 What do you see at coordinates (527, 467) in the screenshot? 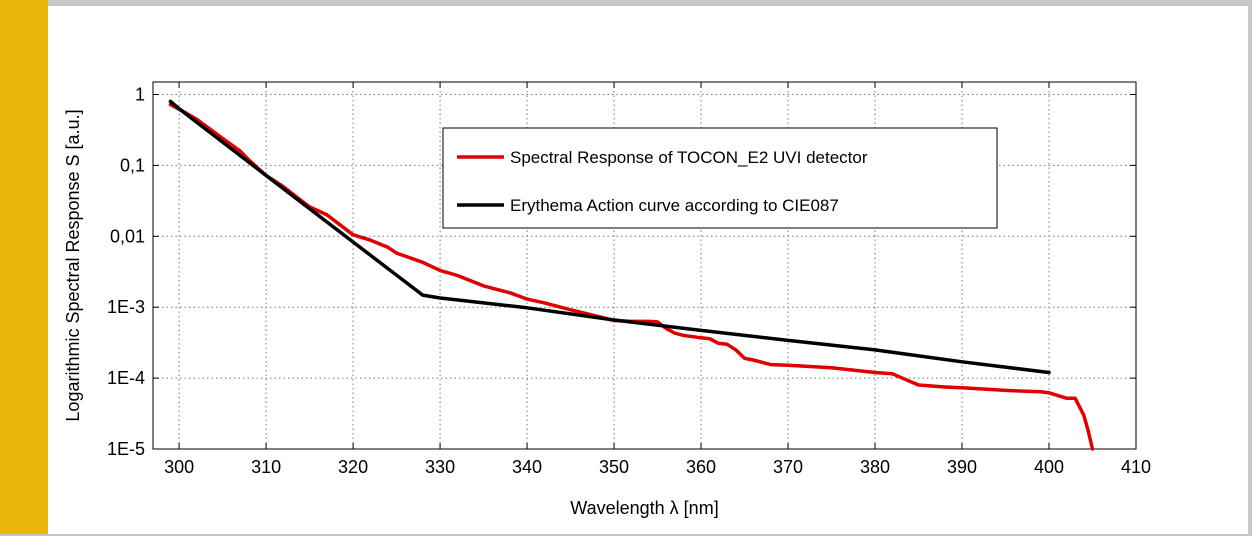
I see `x-tick-label: 340` at bounding box center [527, 467].